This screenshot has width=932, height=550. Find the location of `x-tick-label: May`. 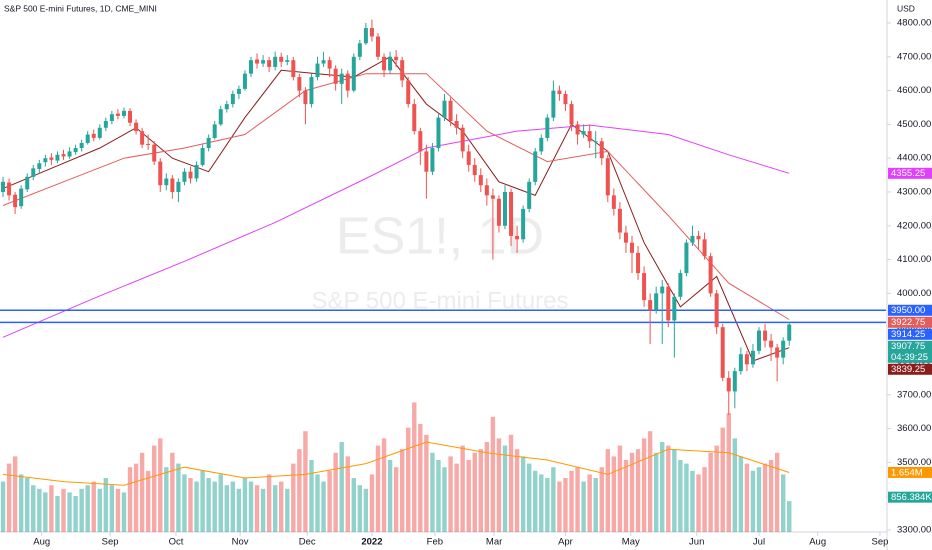

x-tick-label: May is located at coordinates (631, 542).